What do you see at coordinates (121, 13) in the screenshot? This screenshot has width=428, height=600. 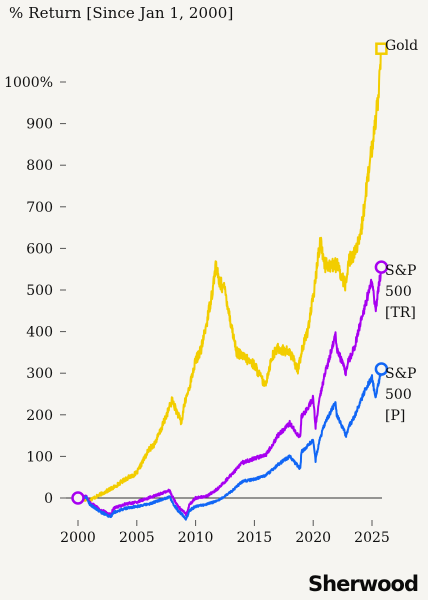 I see `chart-title: % Return [Since Jan 1, 2000]` at bounding box center [121, 13].